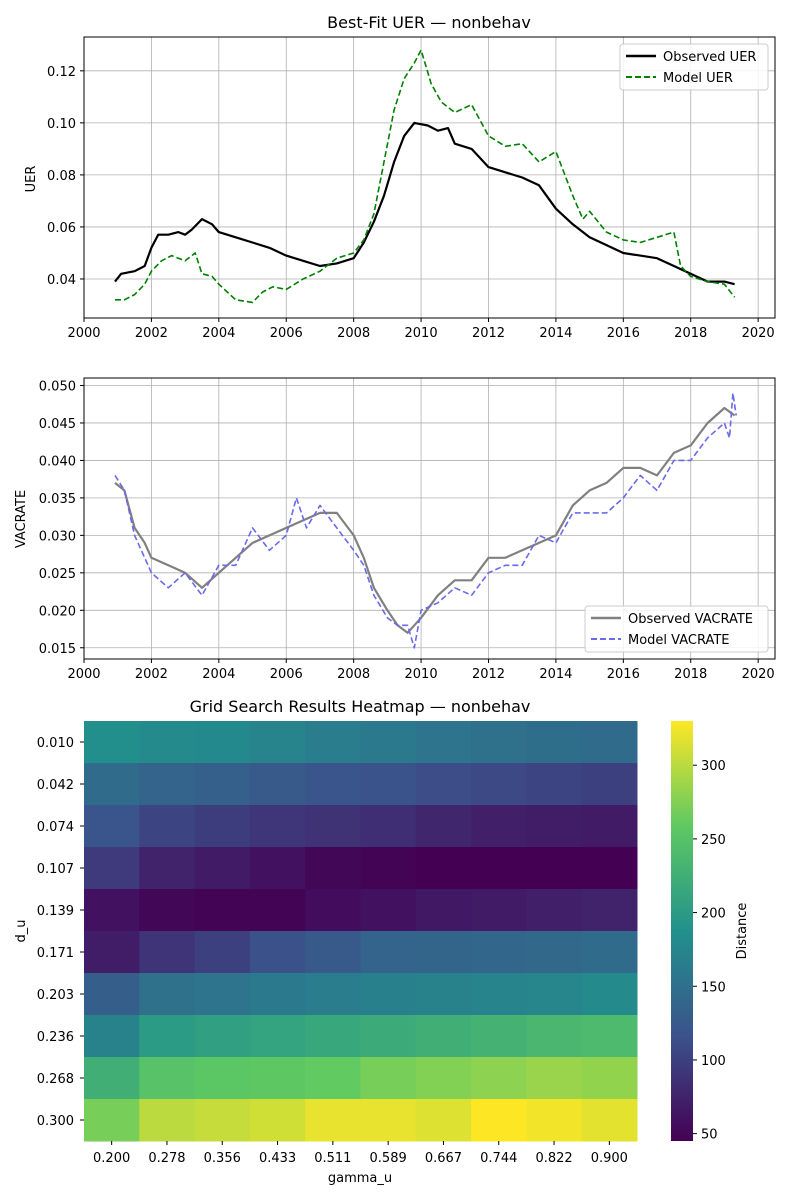  What do you see at coordinates (286, 333) in the screenshot?
I see `p1-x-tick-label: 2006` at bounding box center [286, 333].